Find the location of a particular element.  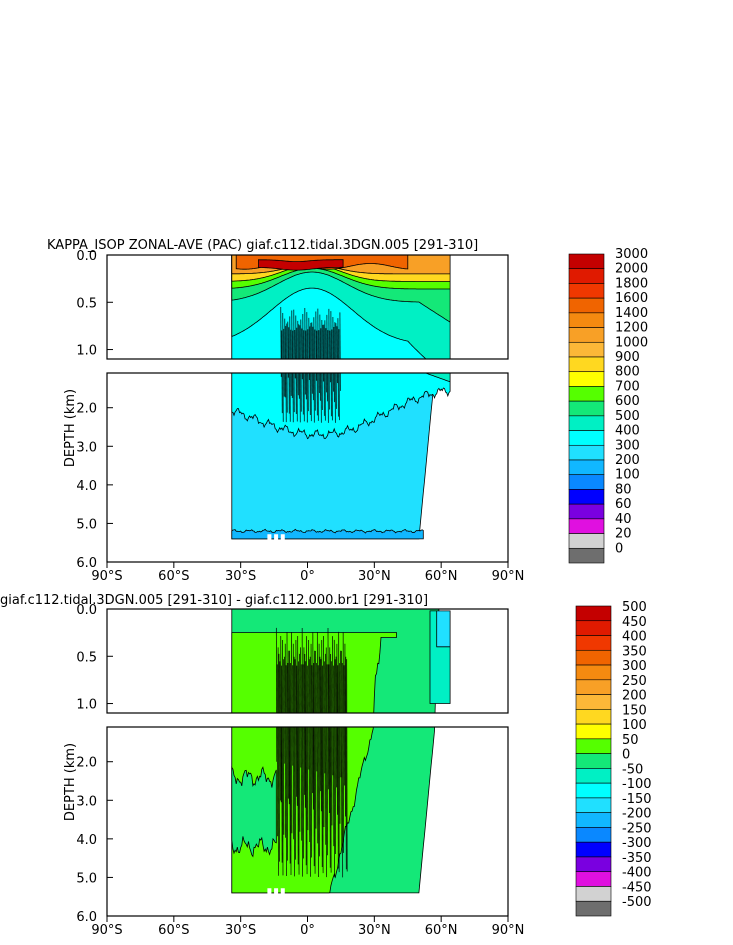

colorbar-label: 300 is located at coordinates (627, 445).